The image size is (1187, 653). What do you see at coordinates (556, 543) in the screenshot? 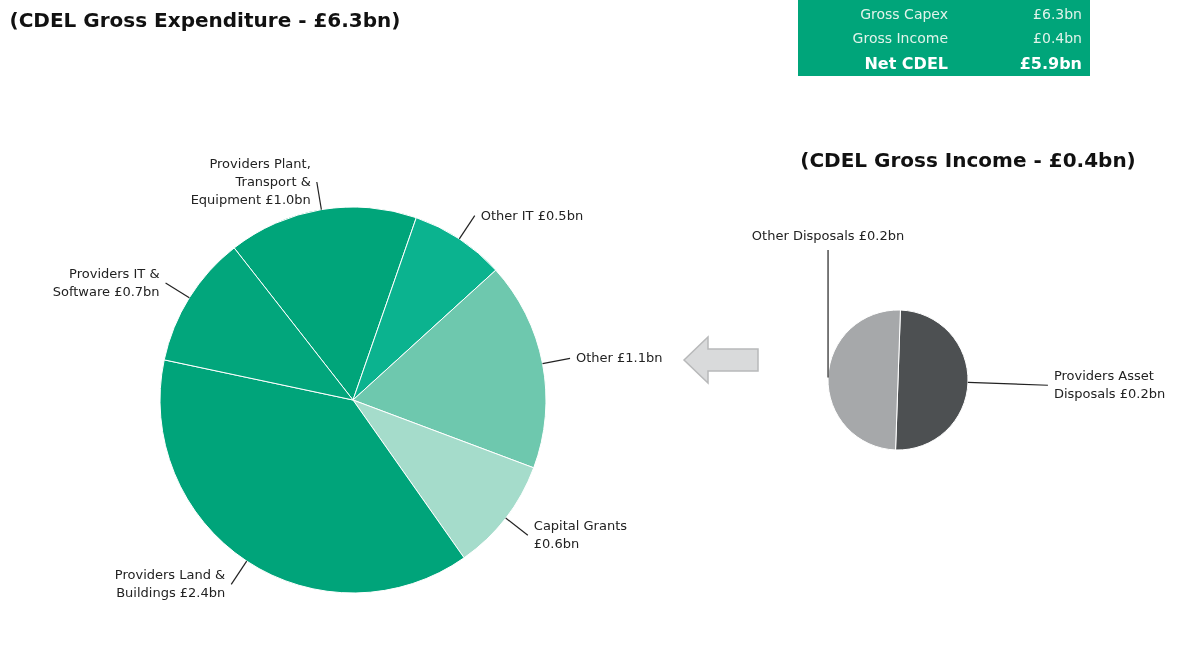
I see `data-label: £0.6bn` at bounding box center [556, 543].